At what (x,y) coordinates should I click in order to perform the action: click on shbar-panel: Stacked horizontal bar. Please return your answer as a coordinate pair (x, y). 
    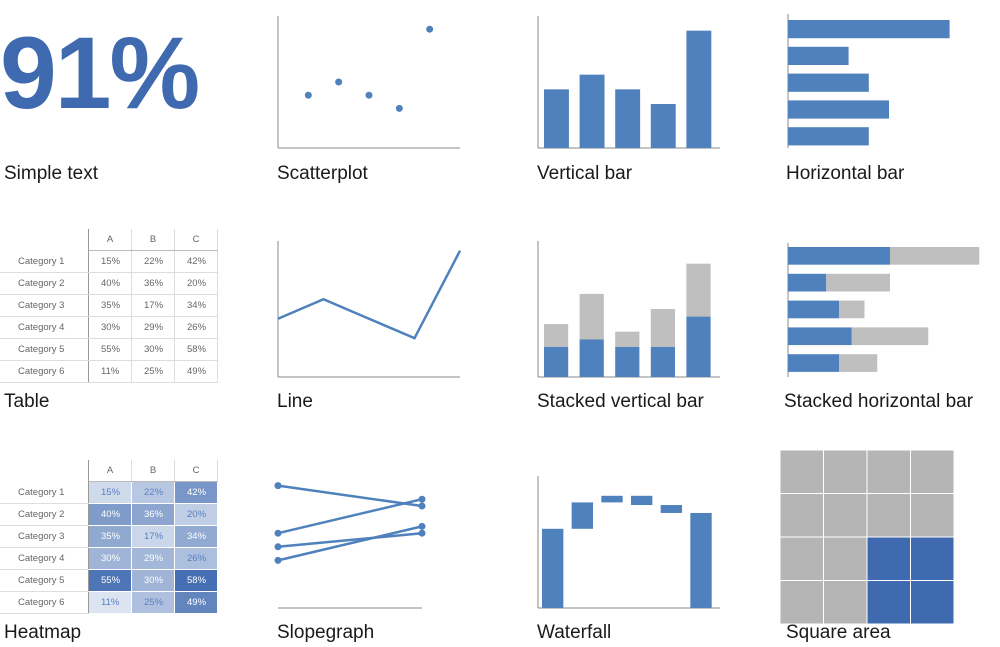
    Looking at the image, I should click on (889, 325).